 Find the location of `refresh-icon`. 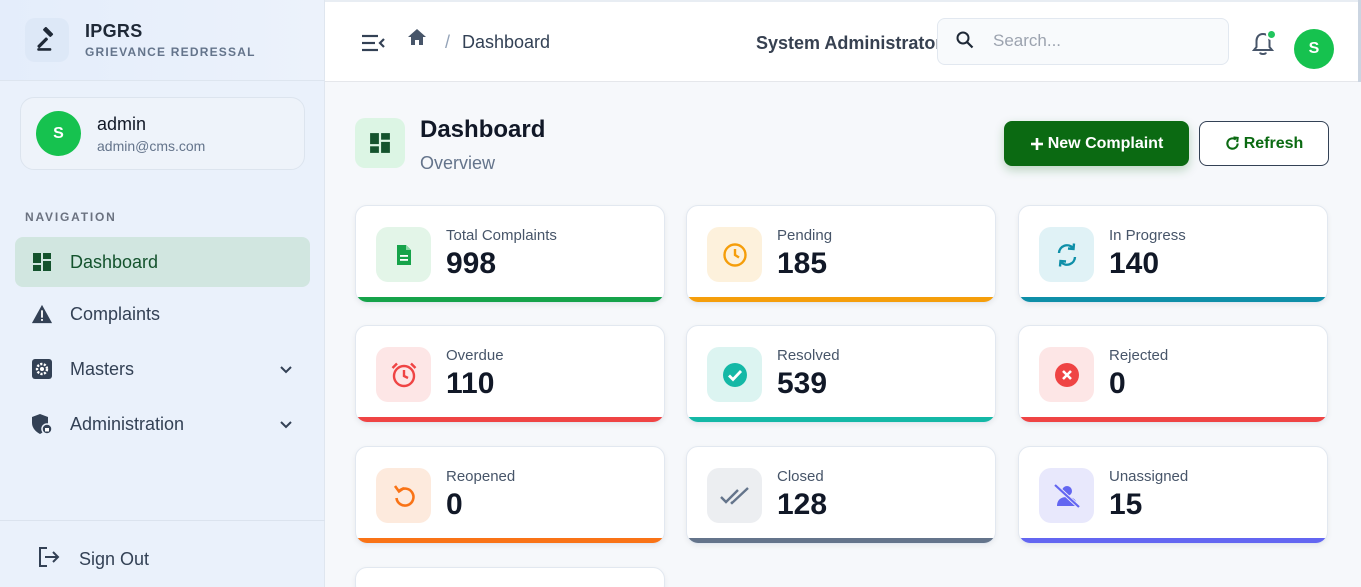

refresh-icon is located at coordinates (1232, 143).